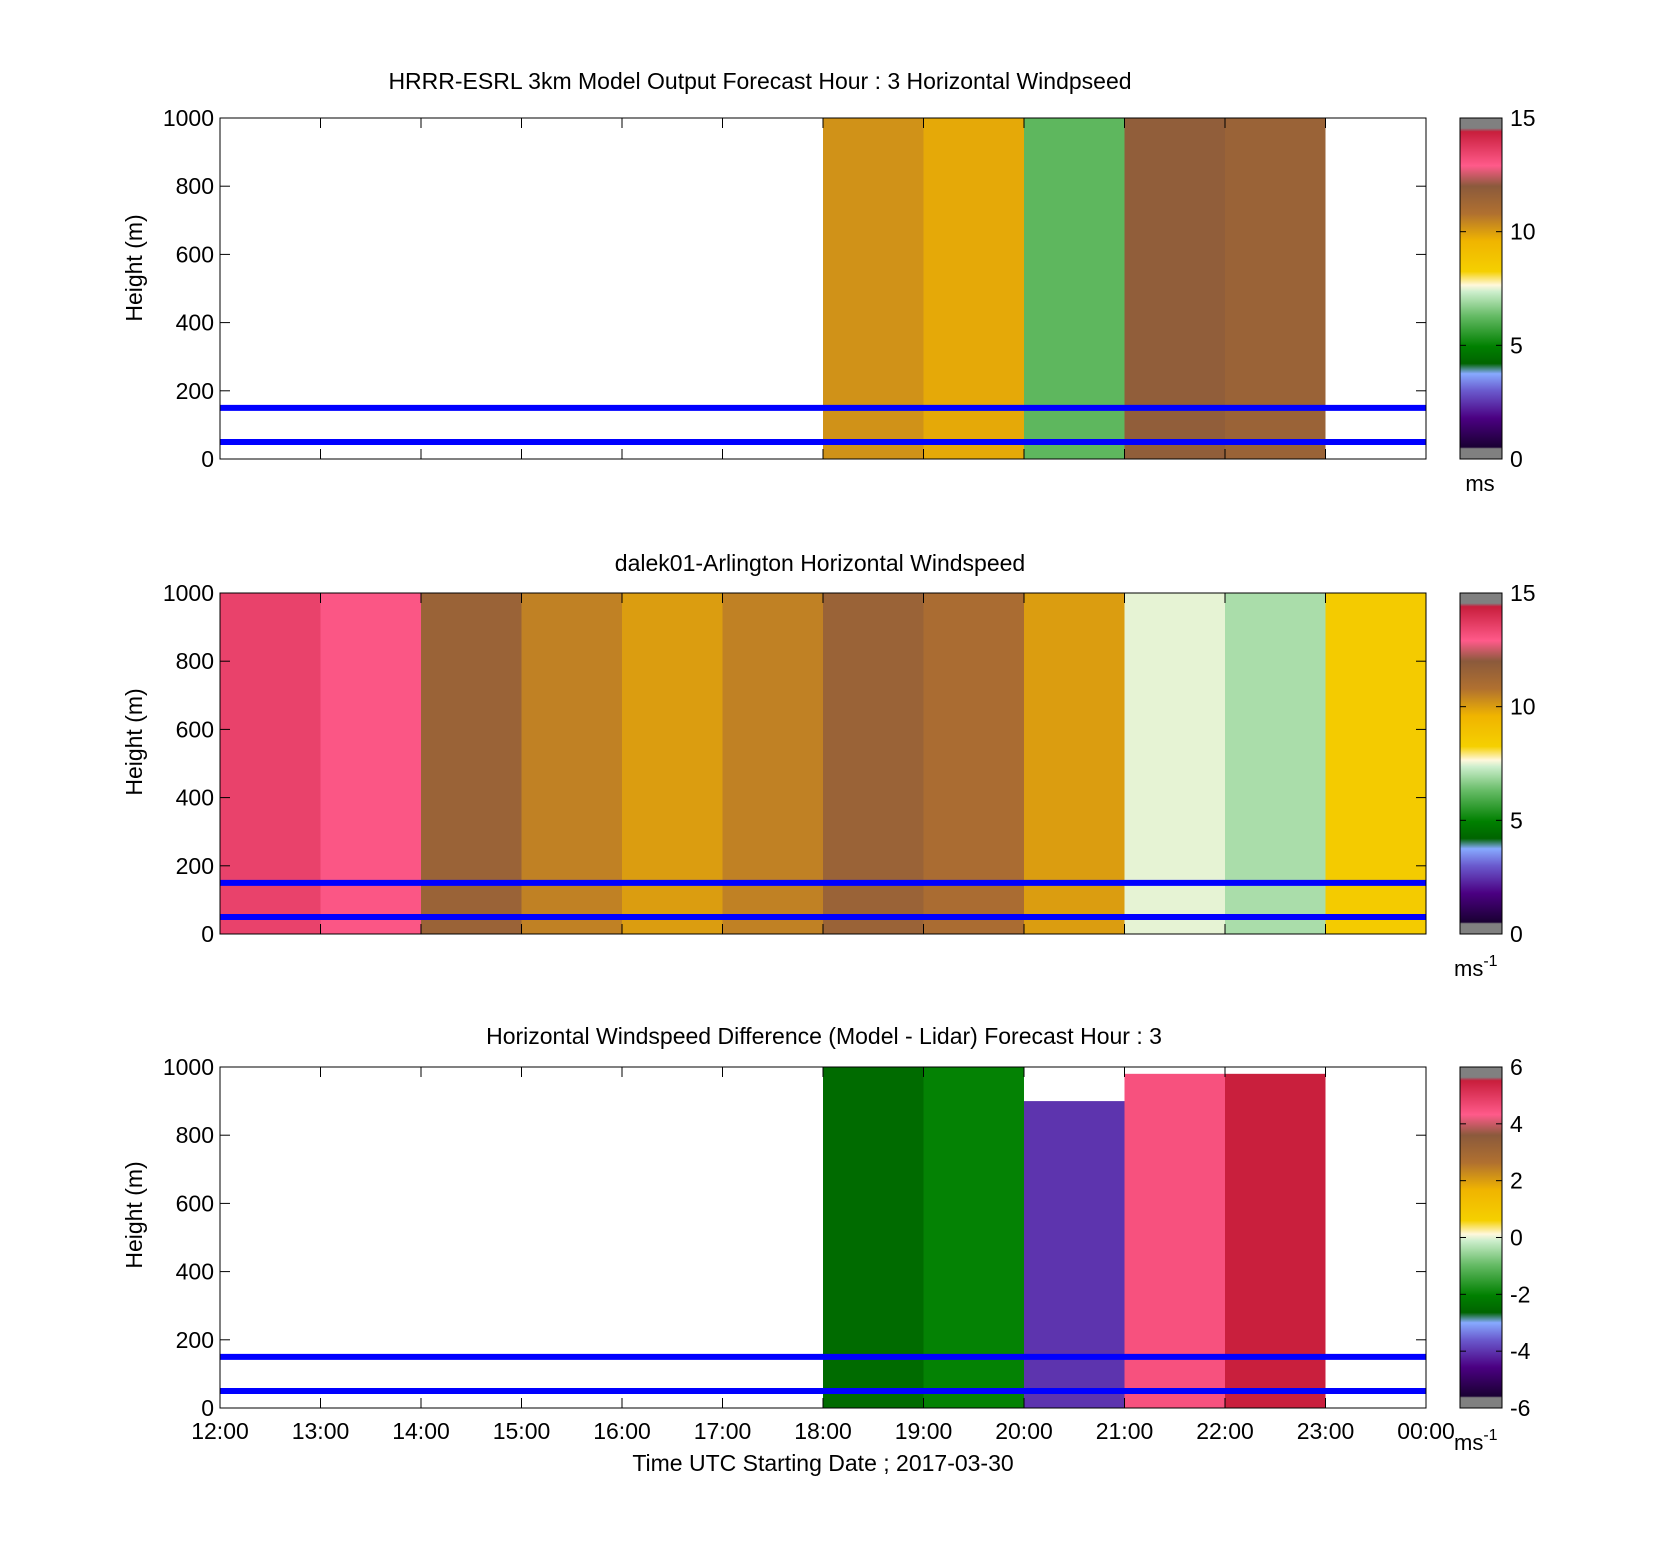 This screenshot has width=1680, height=1561. I want to click on colorbar-tick-label: 6, so click(1516, 1067).